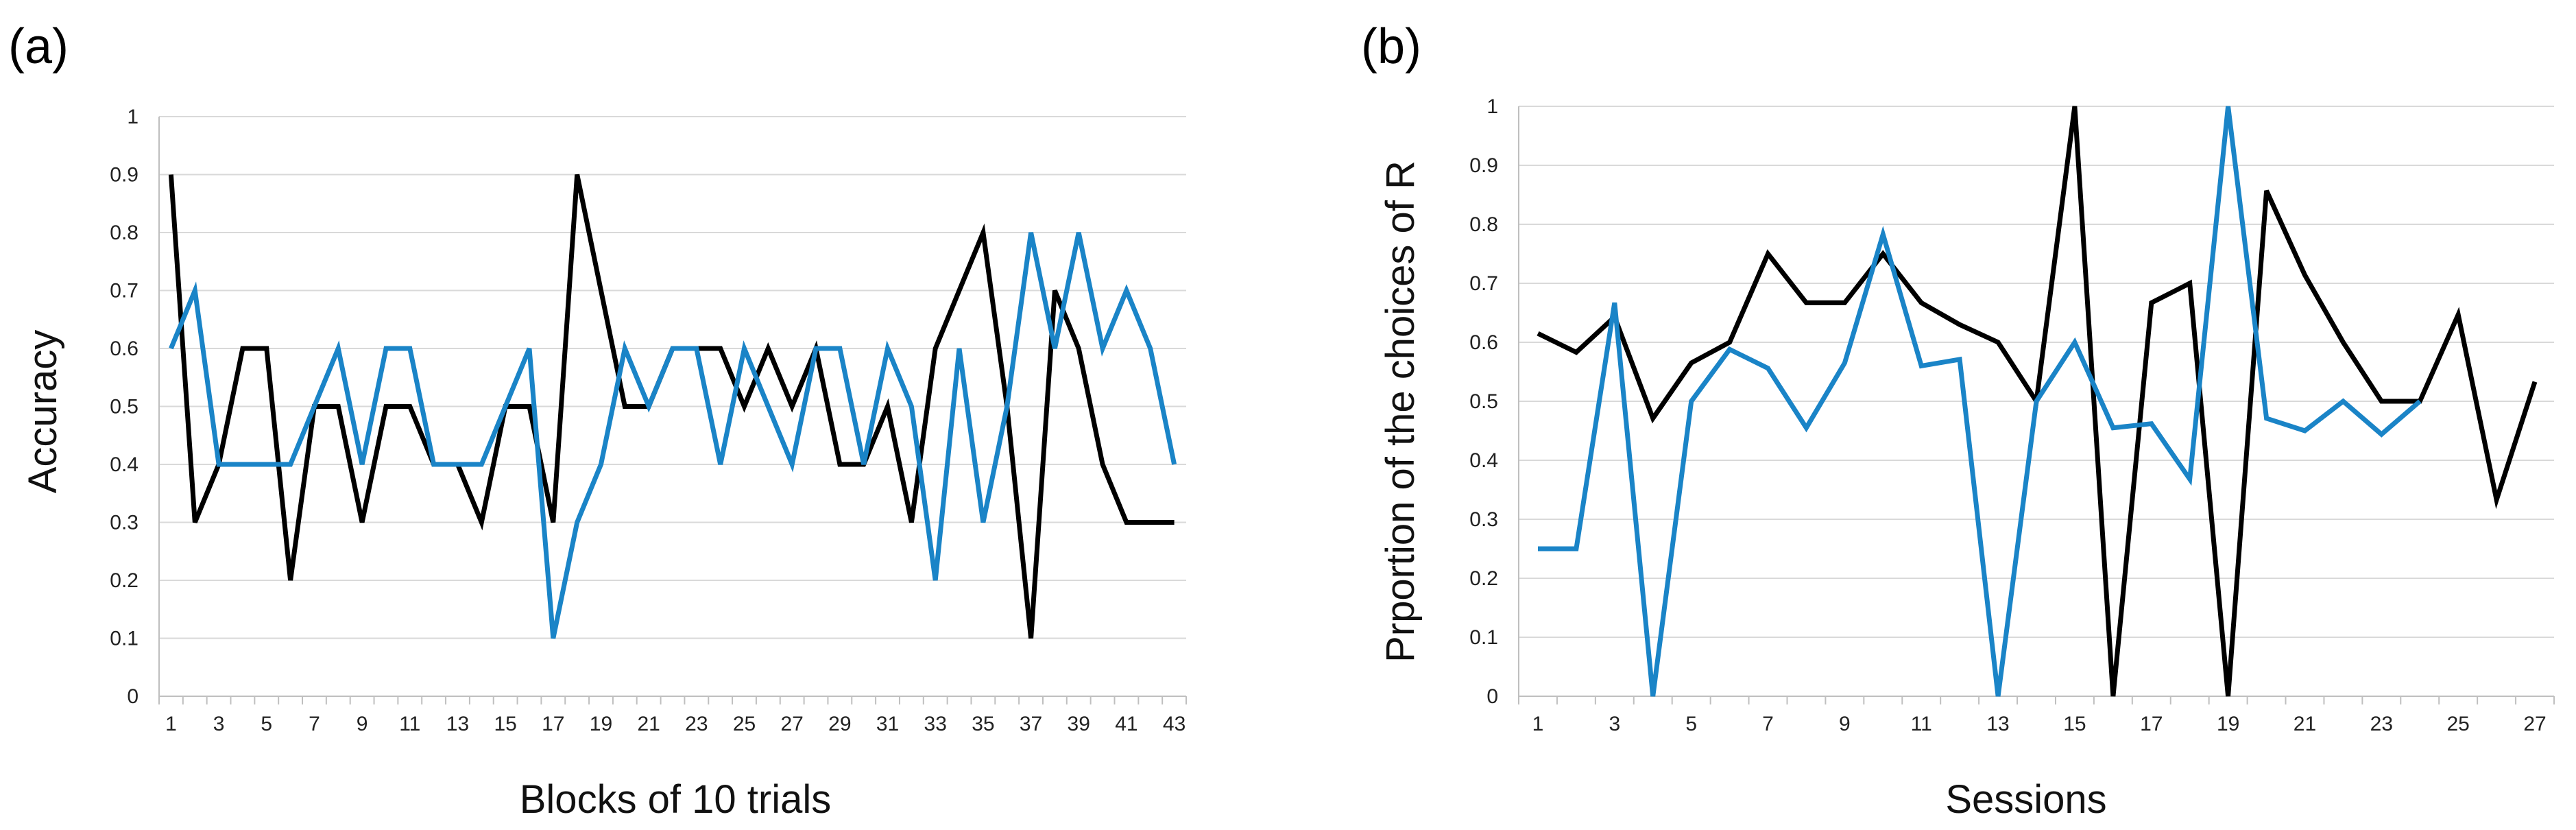 This screenshot has height=830, width=2576. Describe the element at coordinates (840, 724) in the screenshot. I see `x-tick-label: 29` at that location.